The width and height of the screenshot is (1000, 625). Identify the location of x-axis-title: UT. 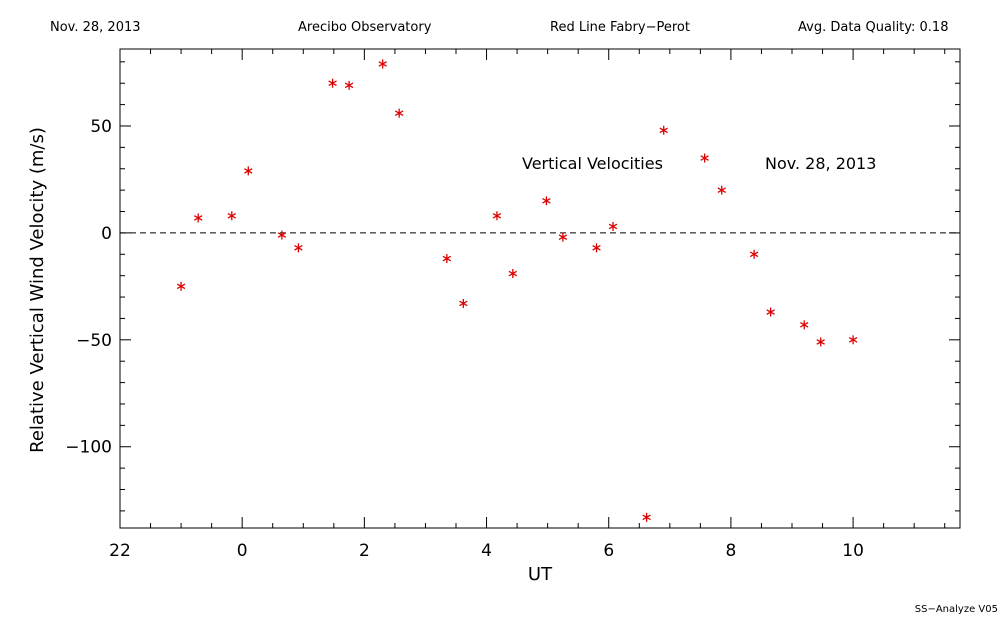
(540, 574).